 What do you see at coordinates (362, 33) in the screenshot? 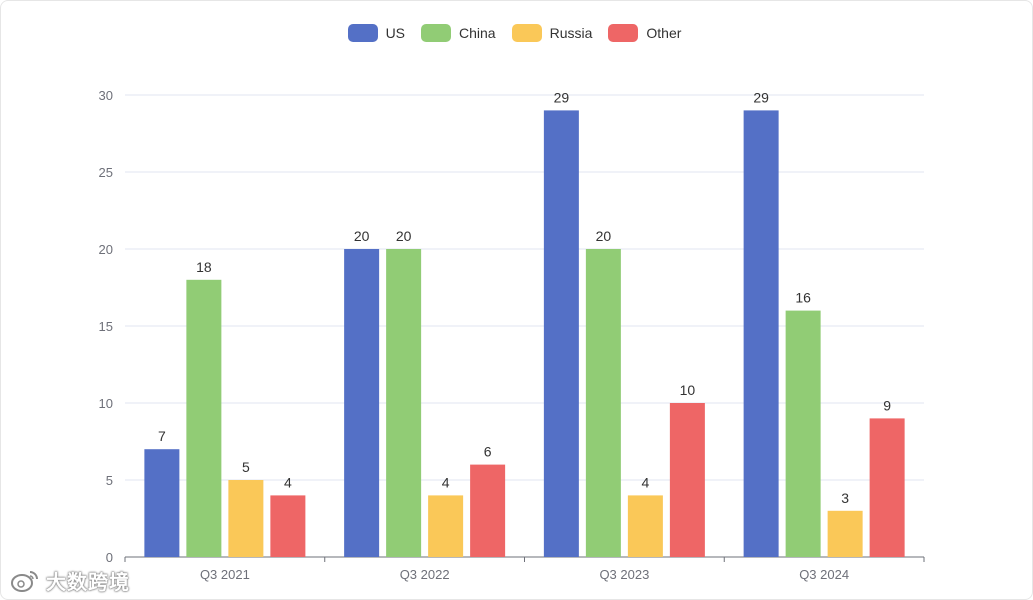
I see `legend-swatch-us` at bounding box center [362, 33].